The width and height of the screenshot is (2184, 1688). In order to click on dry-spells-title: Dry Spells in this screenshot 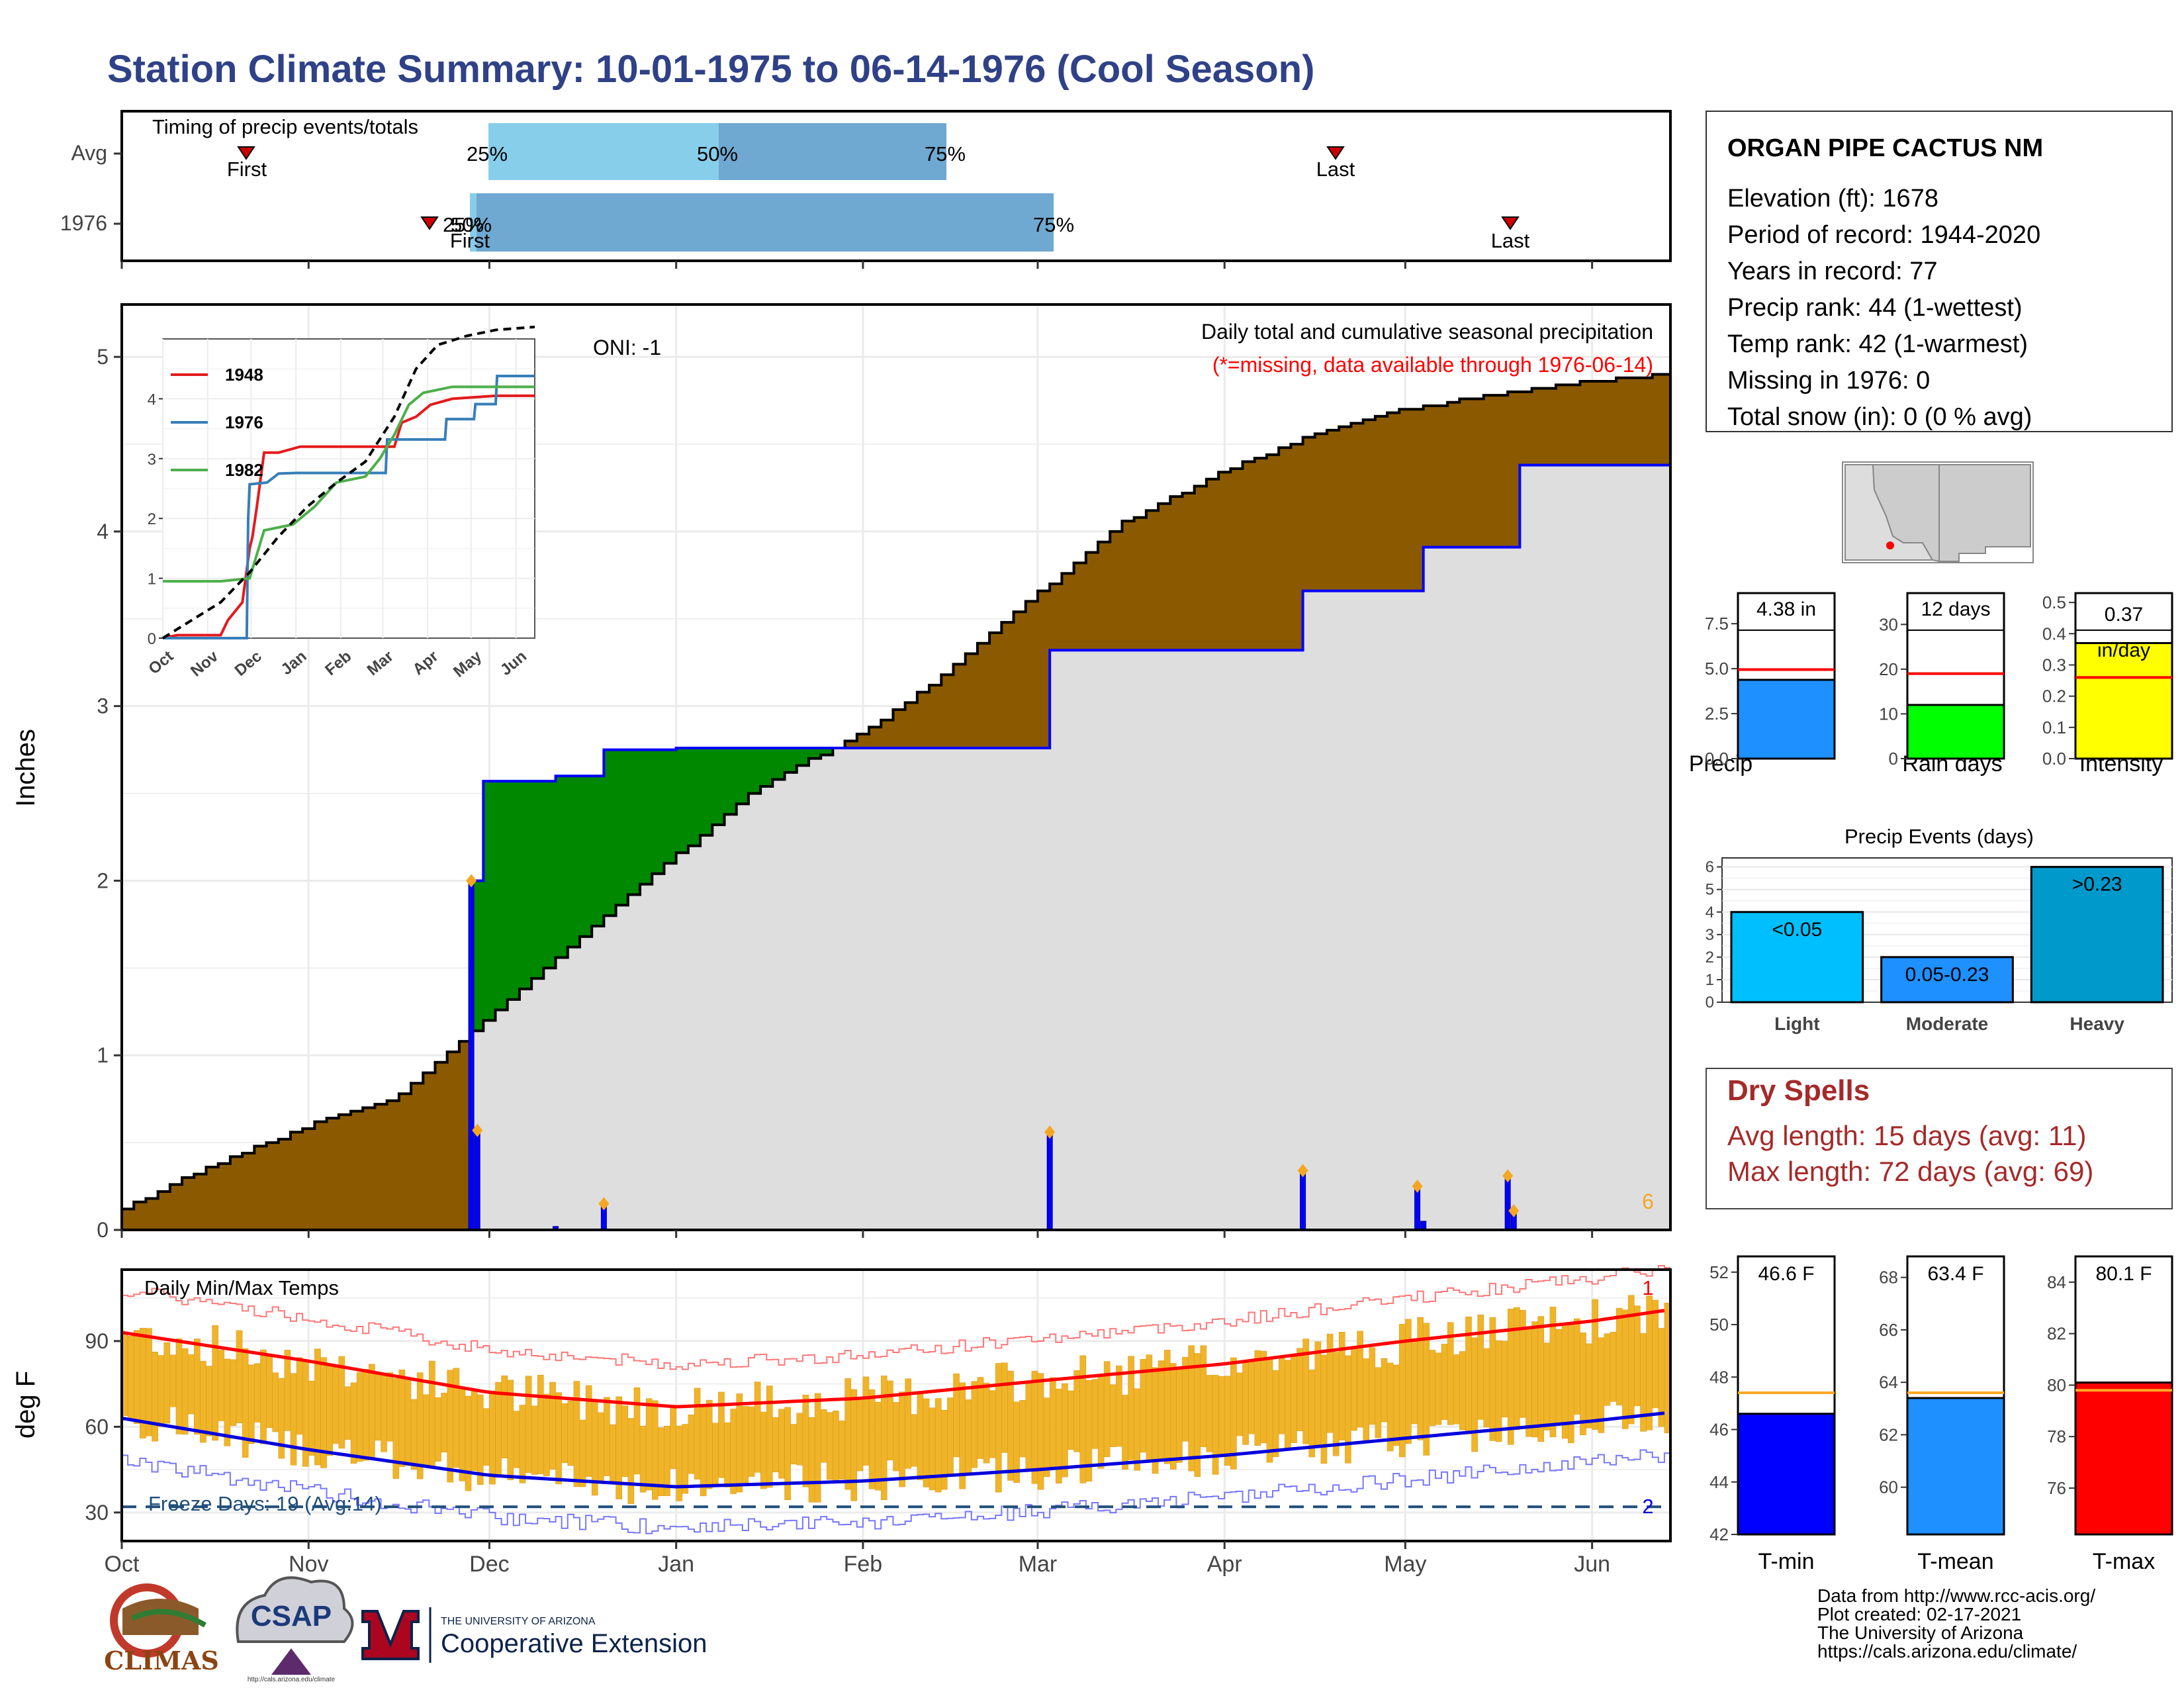, I will do `click(1798, 1090)`.